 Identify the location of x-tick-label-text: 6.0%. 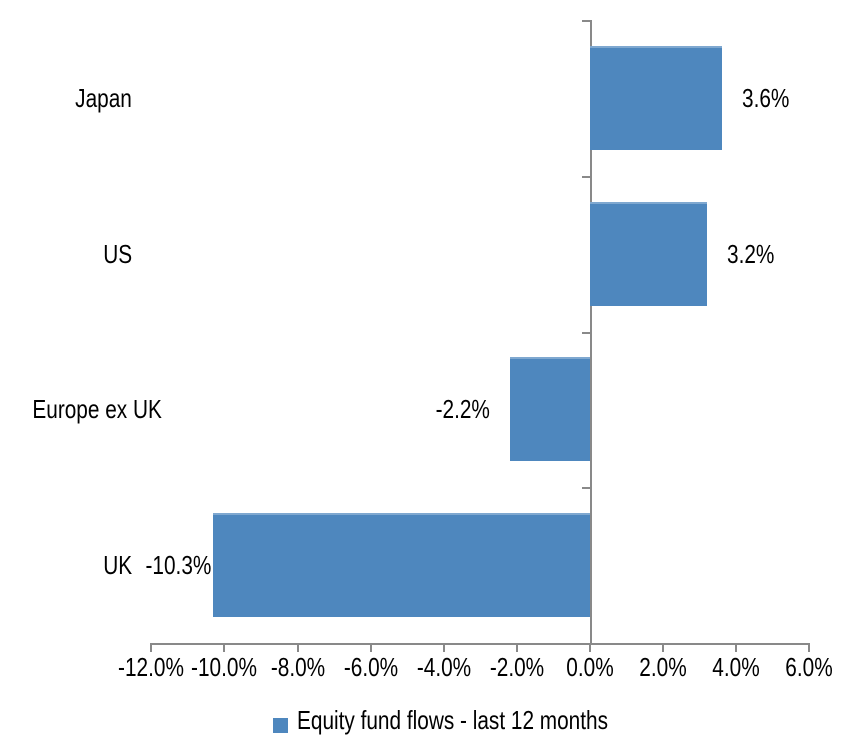
(809, 667).